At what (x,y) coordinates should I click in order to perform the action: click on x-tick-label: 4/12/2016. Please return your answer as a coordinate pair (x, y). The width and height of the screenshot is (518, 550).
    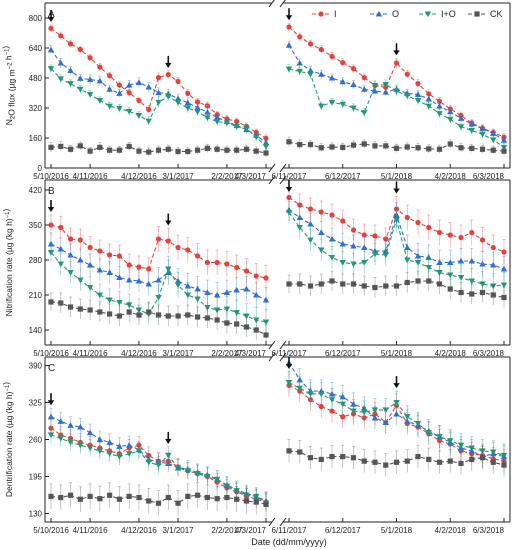
    Looking at the image, I should click on (139, 353).